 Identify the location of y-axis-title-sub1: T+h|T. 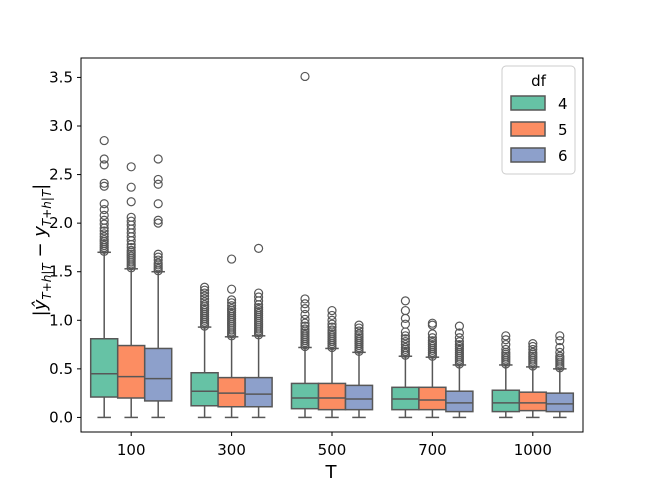
(47, 281).